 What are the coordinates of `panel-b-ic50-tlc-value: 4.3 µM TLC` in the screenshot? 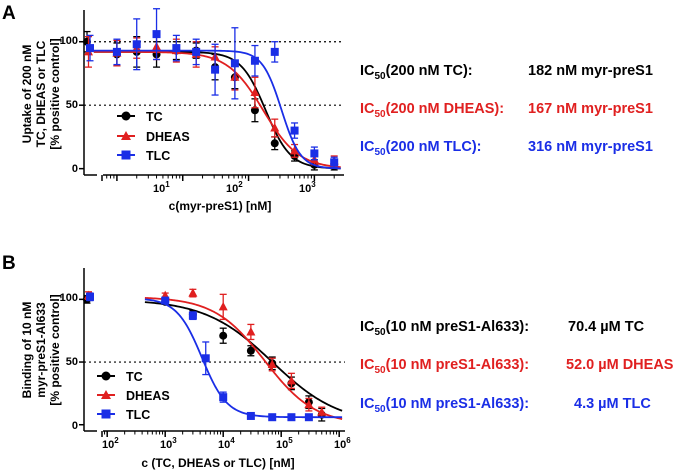 It's located at (612, 404).